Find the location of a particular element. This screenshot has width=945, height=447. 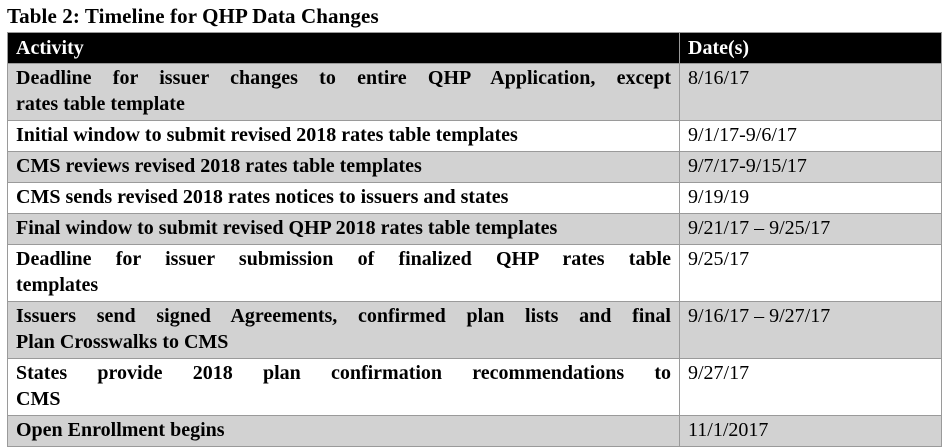

activity-cell: Open Enrollment begins is located at coordinates (343, 431).